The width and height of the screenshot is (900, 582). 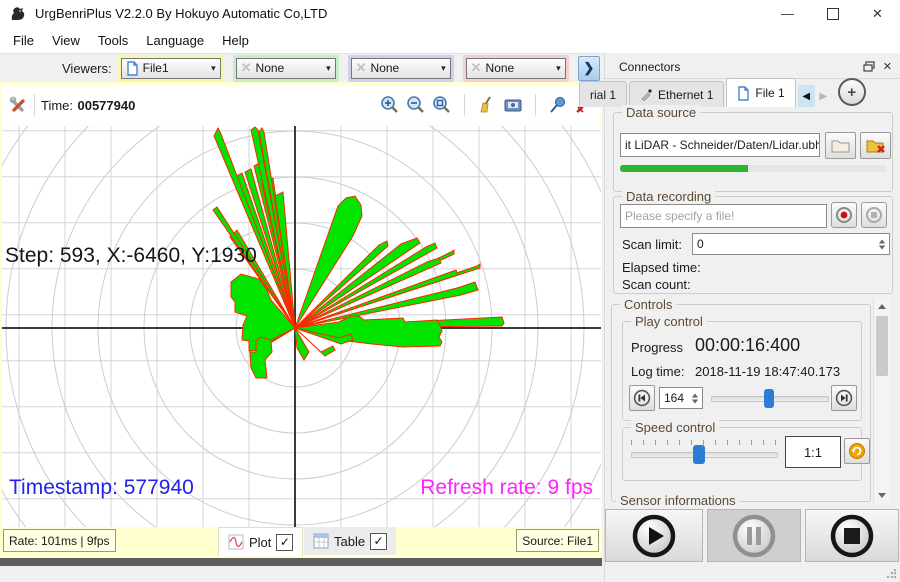 I want to click on skip-to-end-button, so click(x=844, y=398).